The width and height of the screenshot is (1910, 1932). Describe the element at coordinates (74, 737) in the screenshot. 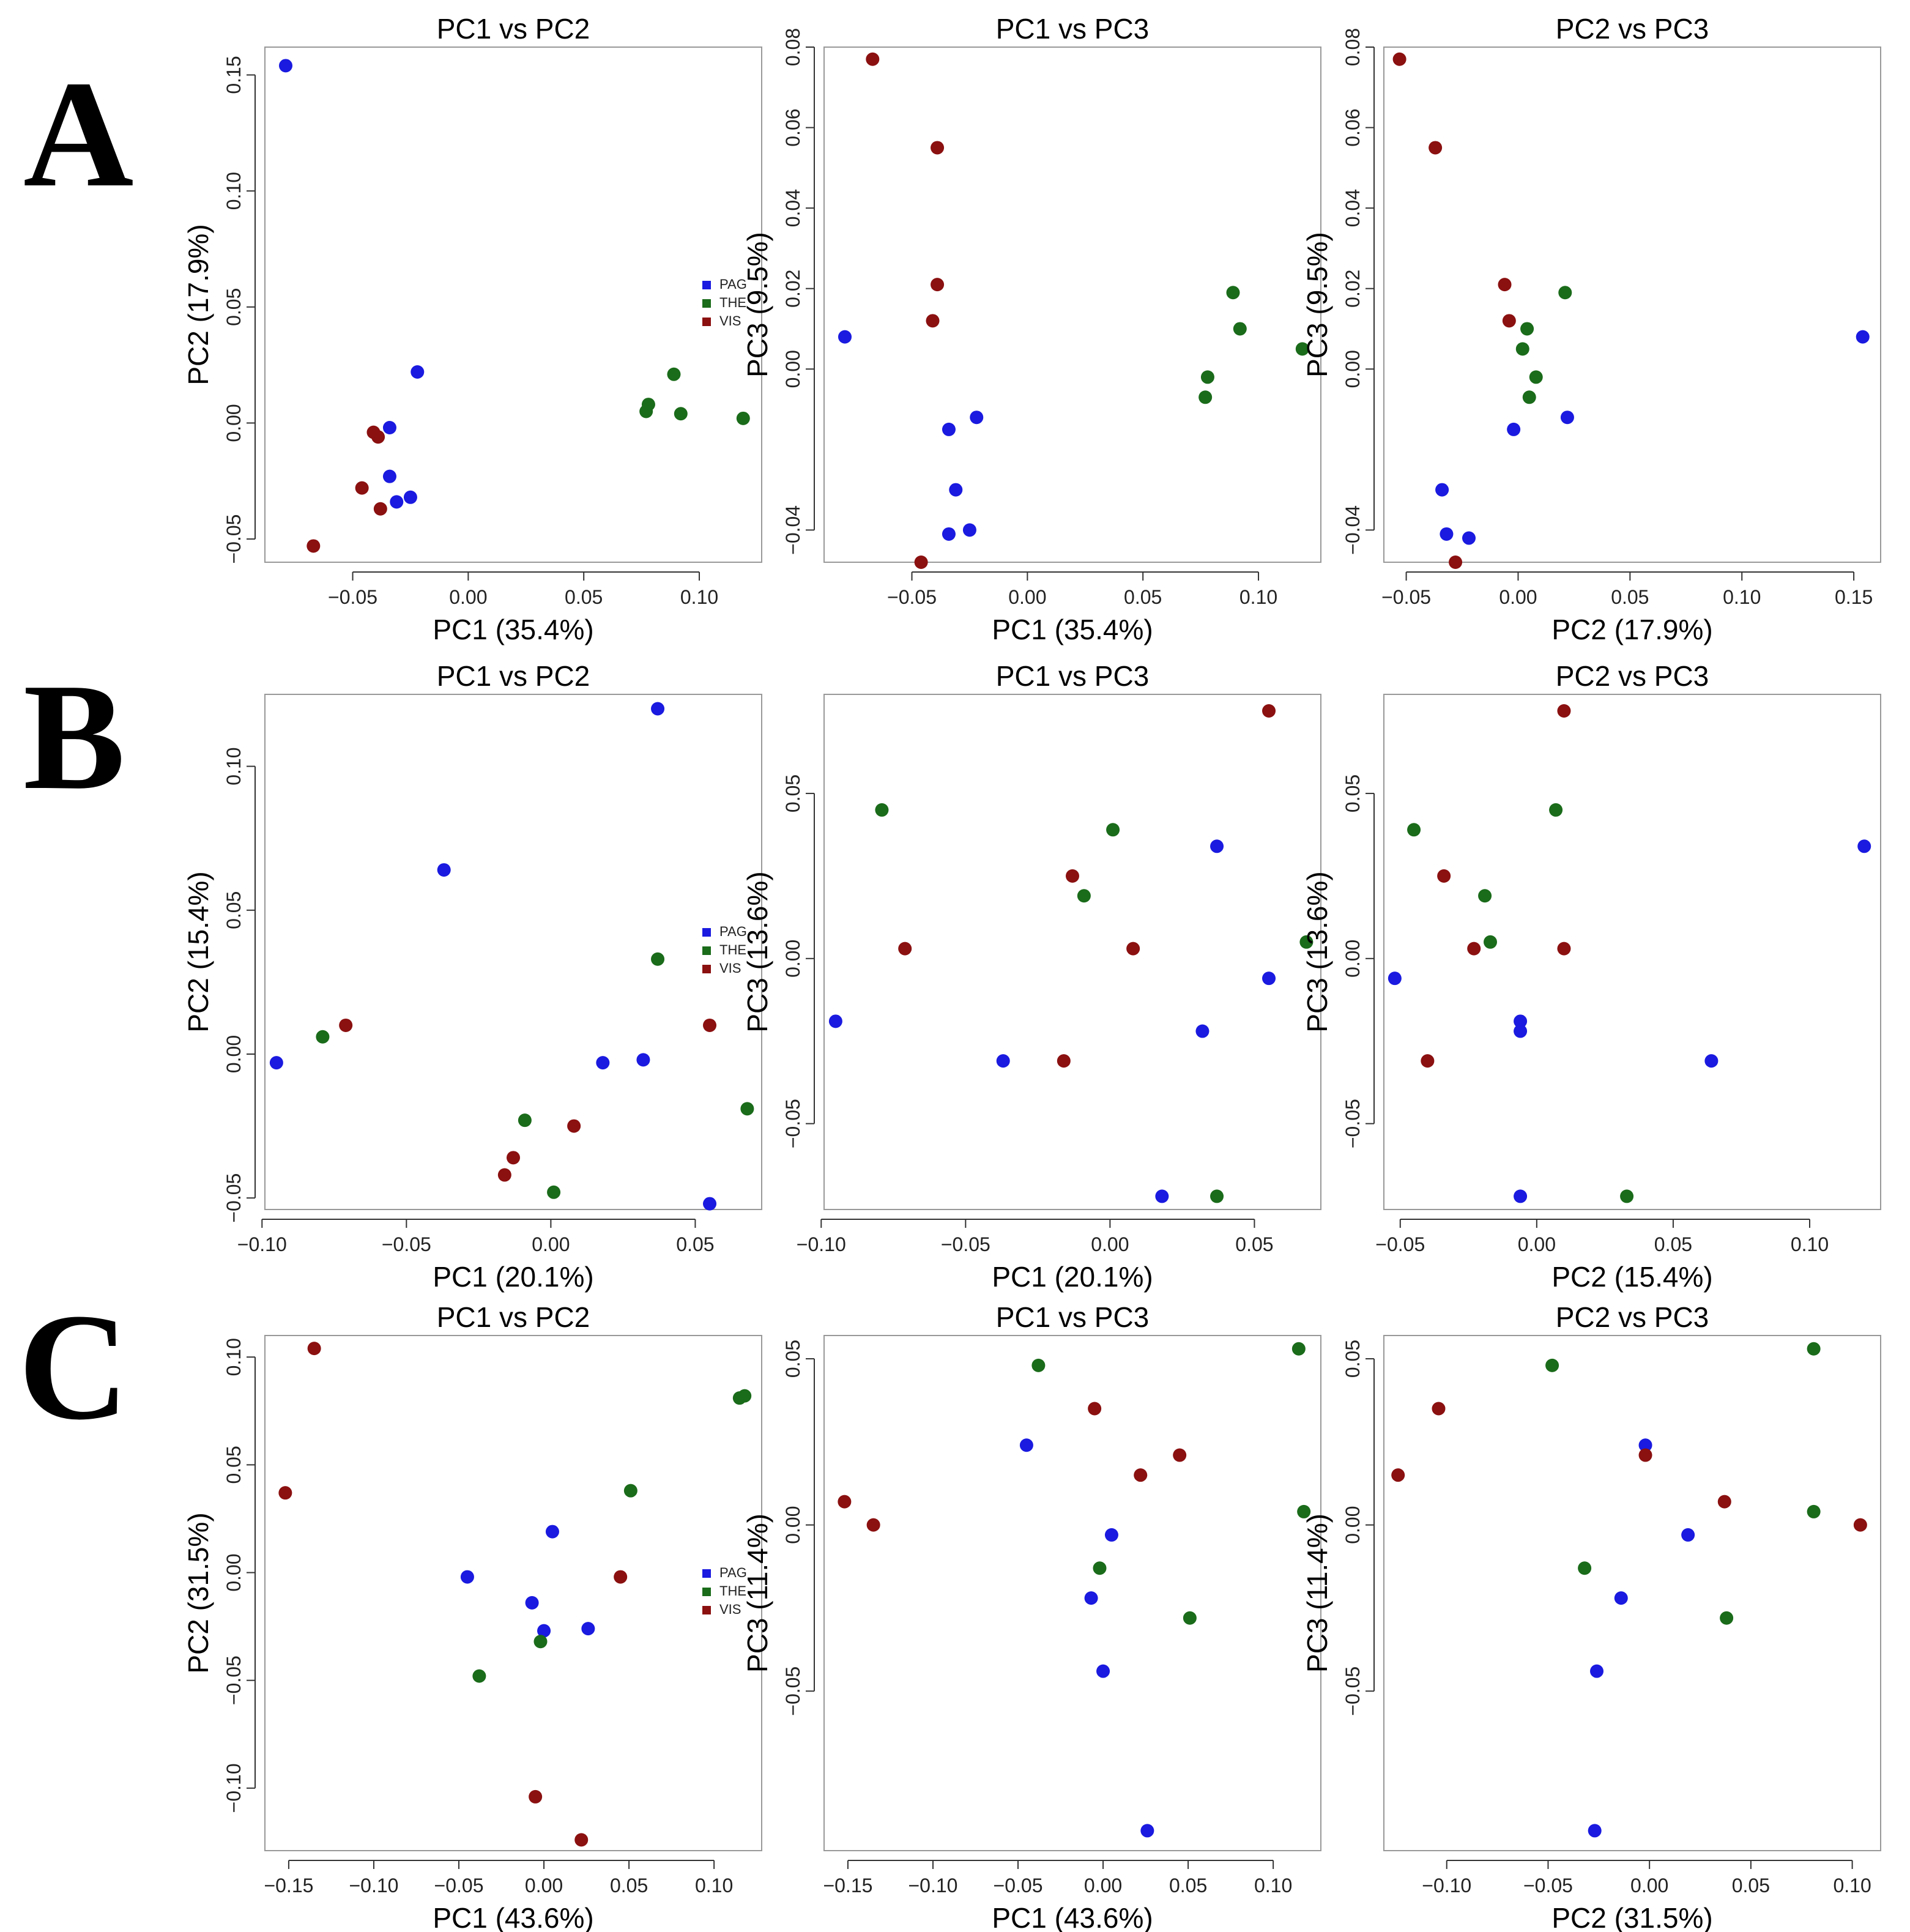

I see `row-label-b: B` at that location.